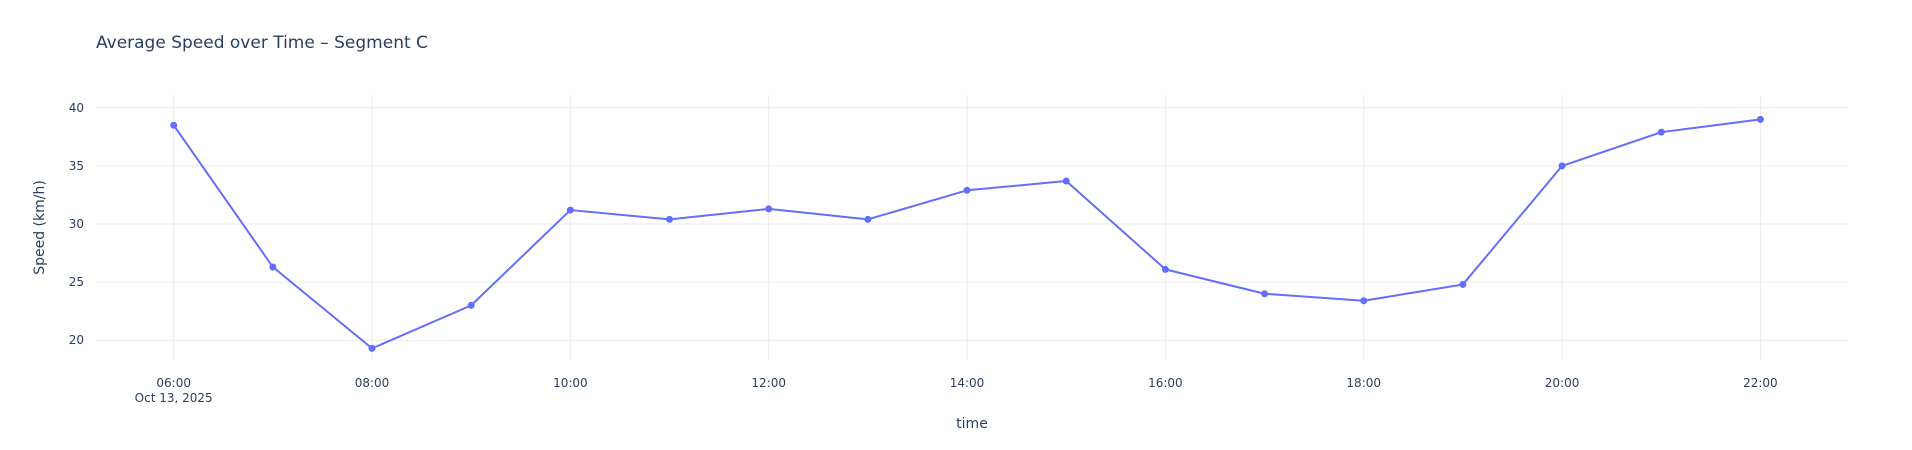 The width and height of the screenshot is (1912, 450). I want to click on x-tick-date-label: Oct 13, 2025, so click(174, 398).